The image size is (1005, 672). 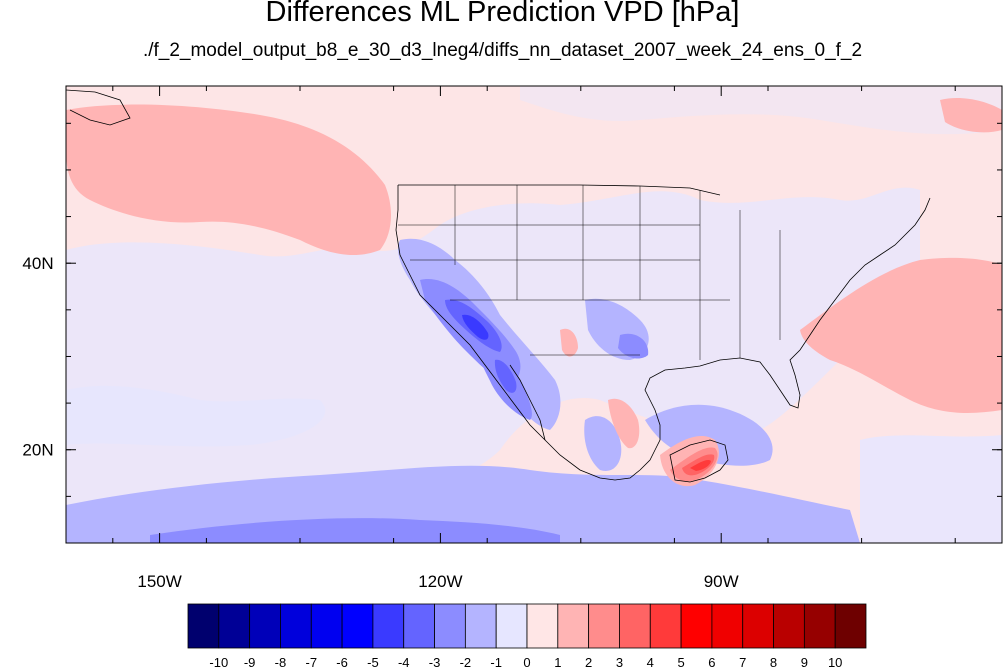 I want to click on colorbar-label: -10, so click(x=218, y=662).